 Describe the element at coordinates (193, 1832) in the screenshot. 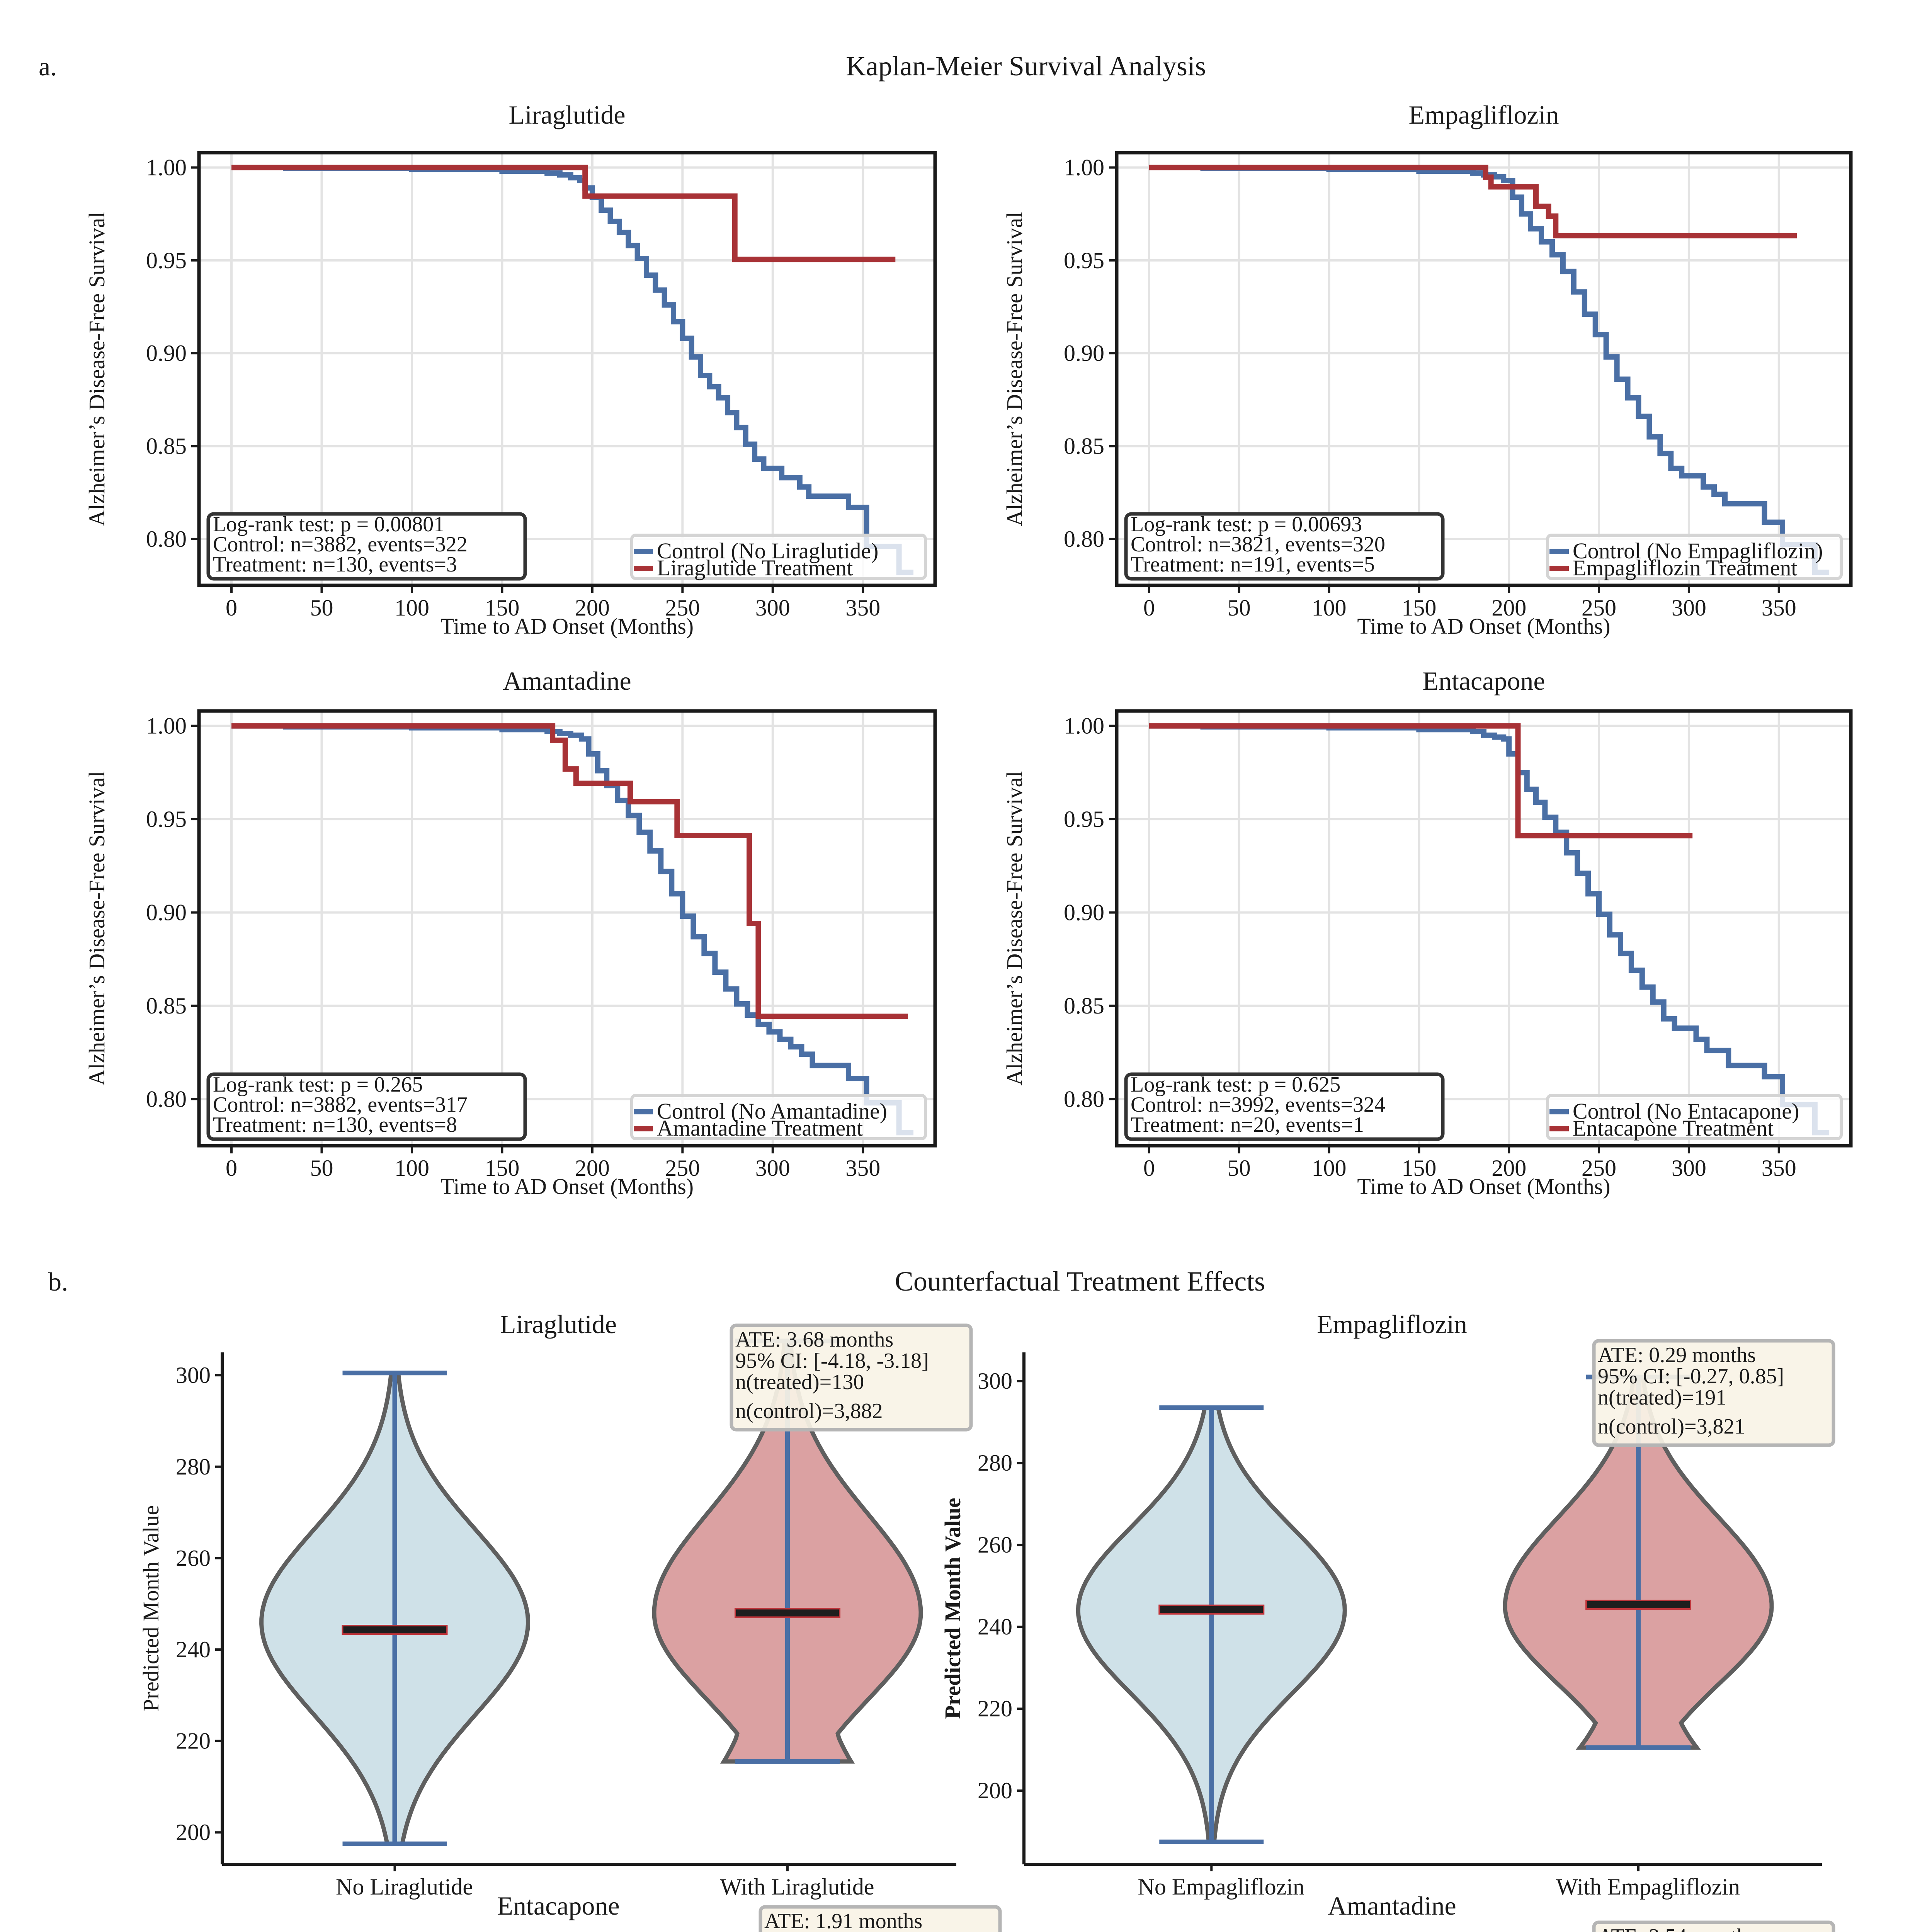

I see `y-tick-label: 200` at that location.